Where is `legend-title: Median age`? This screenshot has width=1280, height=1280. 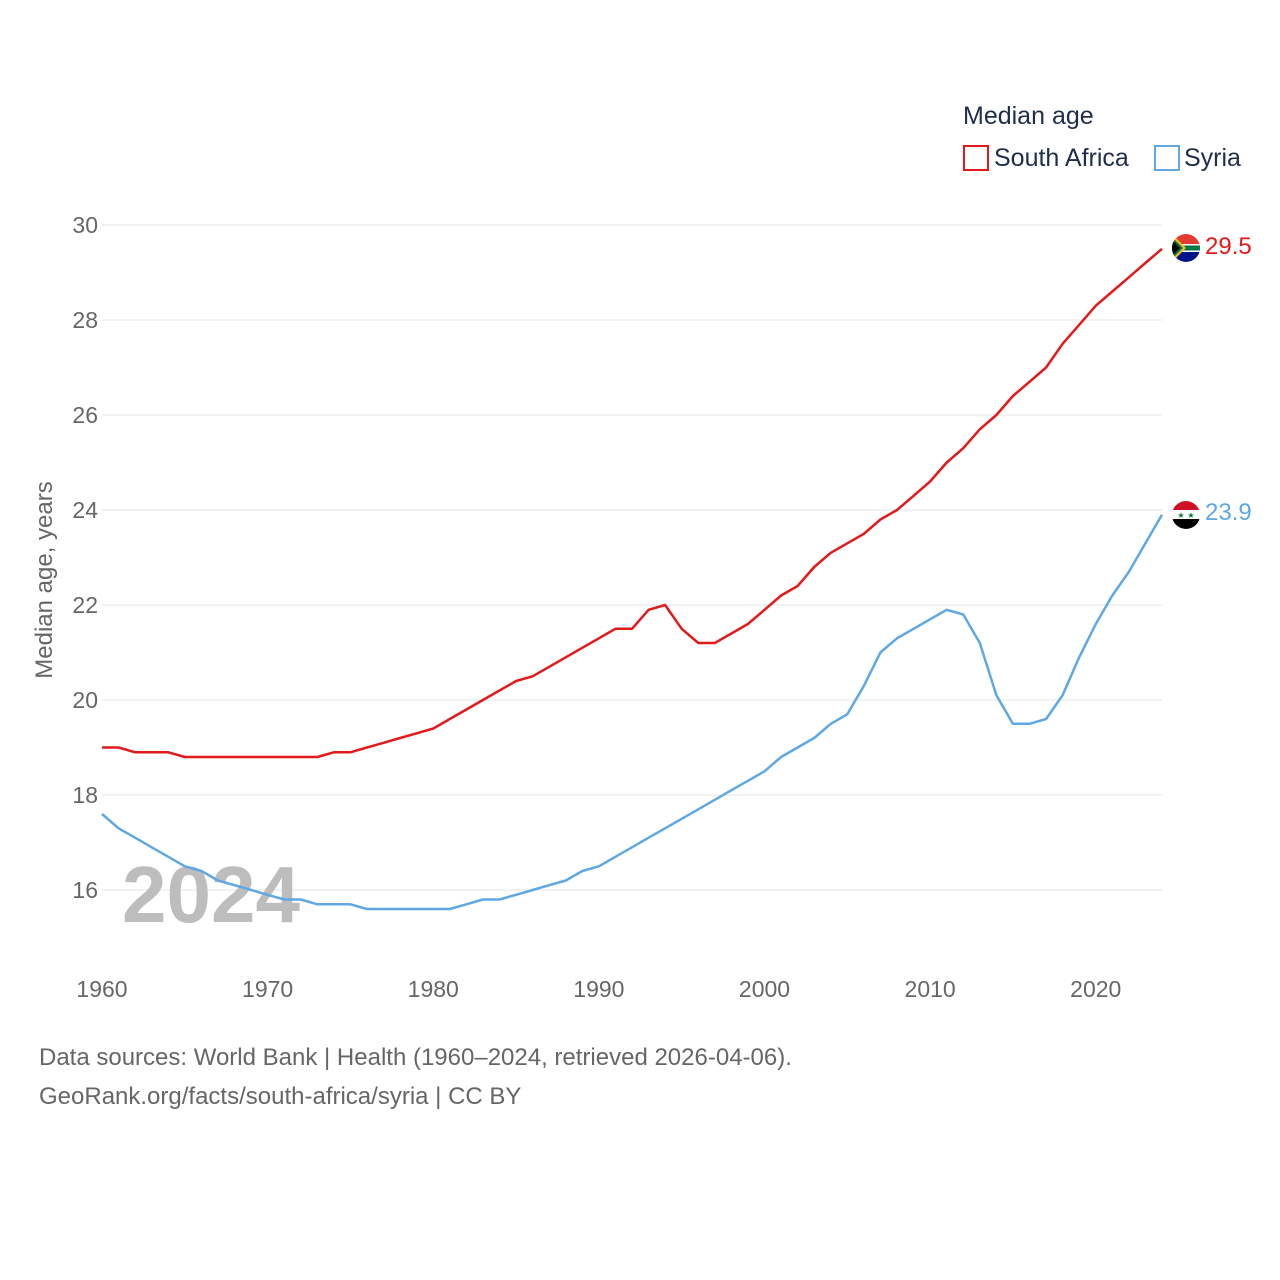
legend-title: Median age is located at coordinates (1028, 116).